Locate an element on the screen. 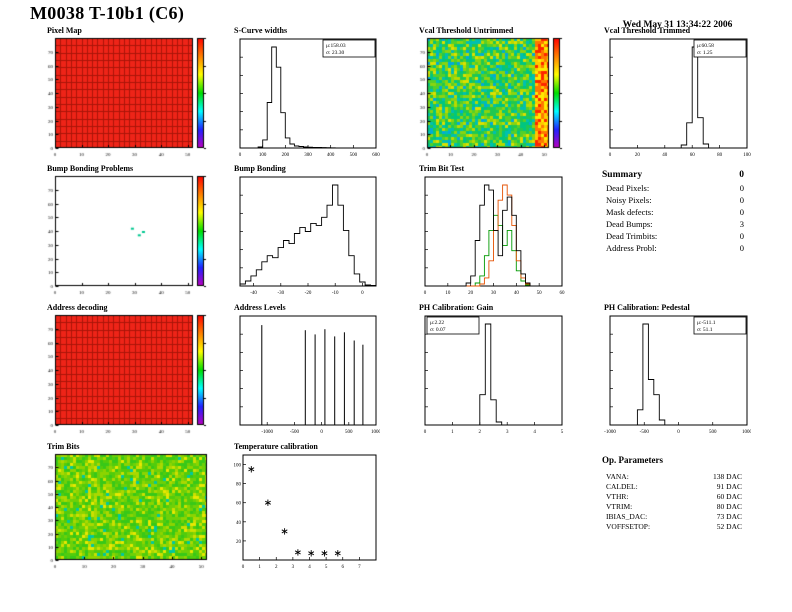 This screenshot has width=792, height=612. address_decoding-canvas is located at coordinates (125, 373).